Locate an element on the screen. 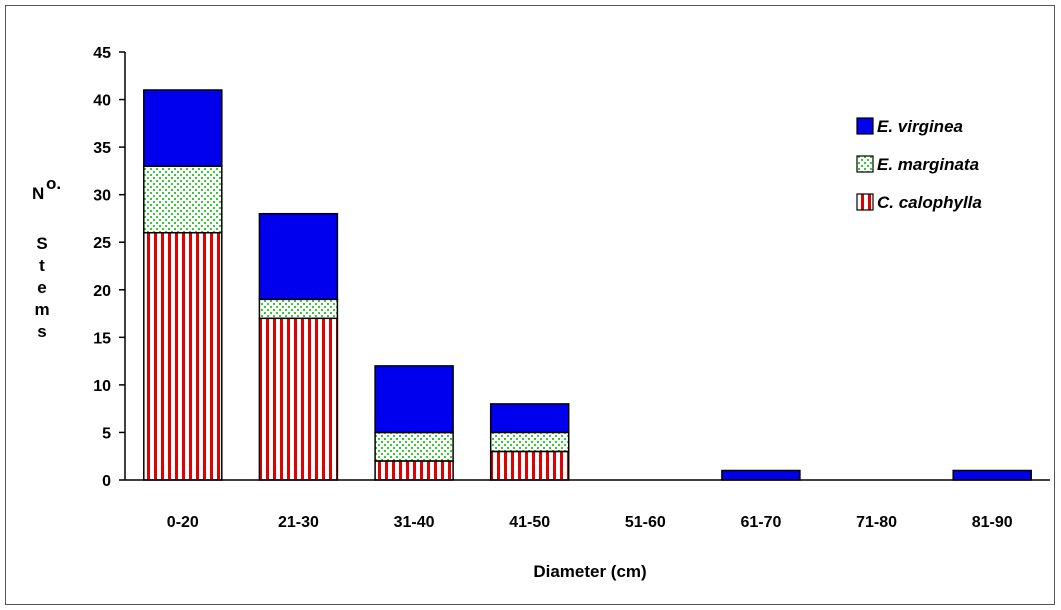  x-tick-label: 81-90 is located at coordinates (992, 522).